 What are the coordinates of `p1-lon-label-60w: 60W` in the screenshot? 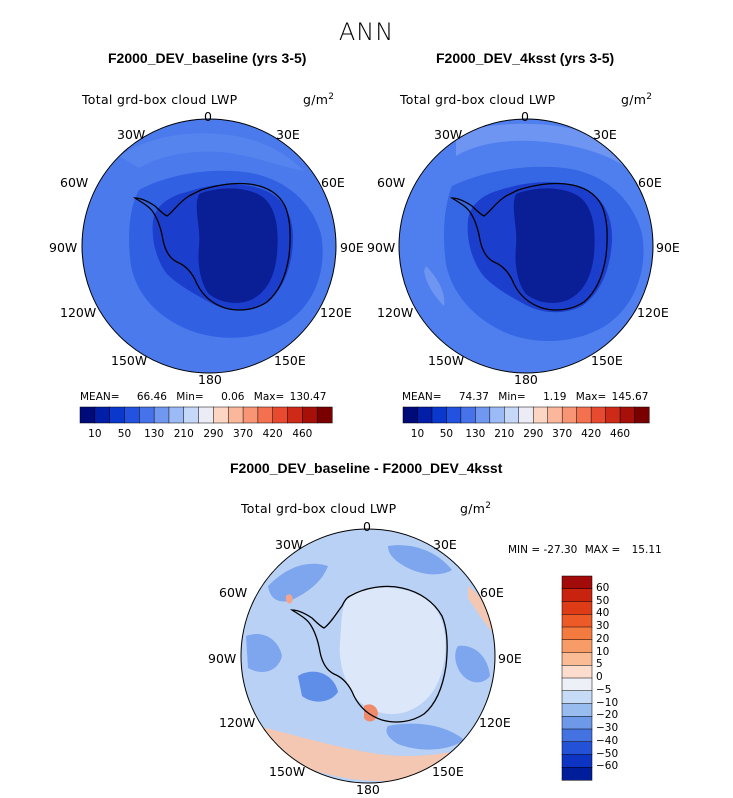 It's located at (74, 182).